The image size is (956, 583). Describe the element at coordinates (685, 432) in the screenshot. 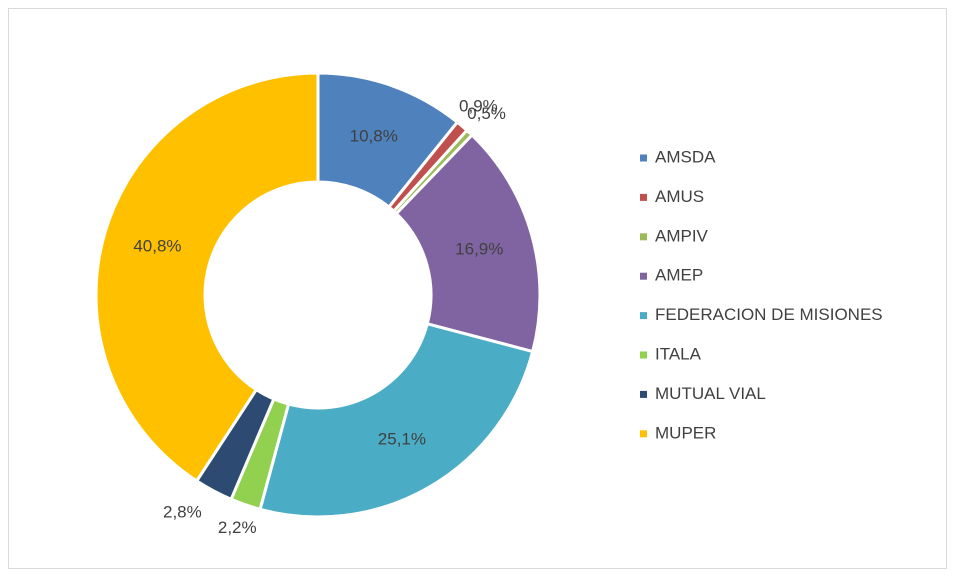

I see `legend-label: MUPER` at that location.